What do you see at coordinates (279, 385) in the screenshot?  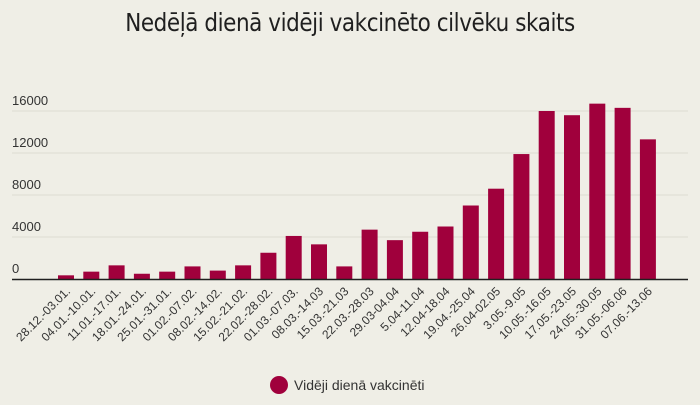 I see `legend-marker` at bounding box center [279, 385].